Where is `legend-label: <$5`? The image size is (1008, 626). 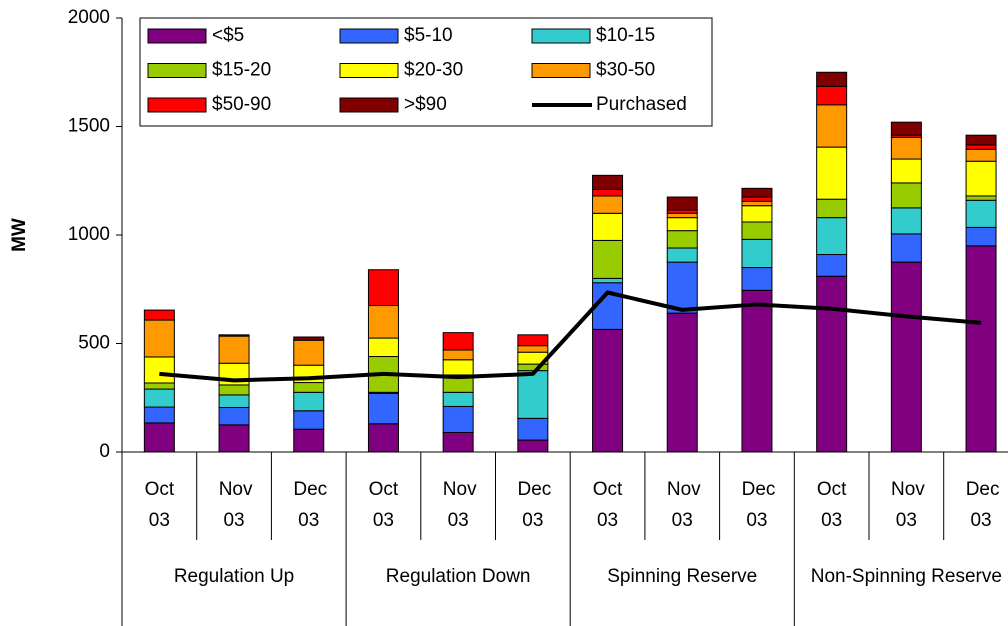 legend-label: <$5 is located at coordinates (228, 35).